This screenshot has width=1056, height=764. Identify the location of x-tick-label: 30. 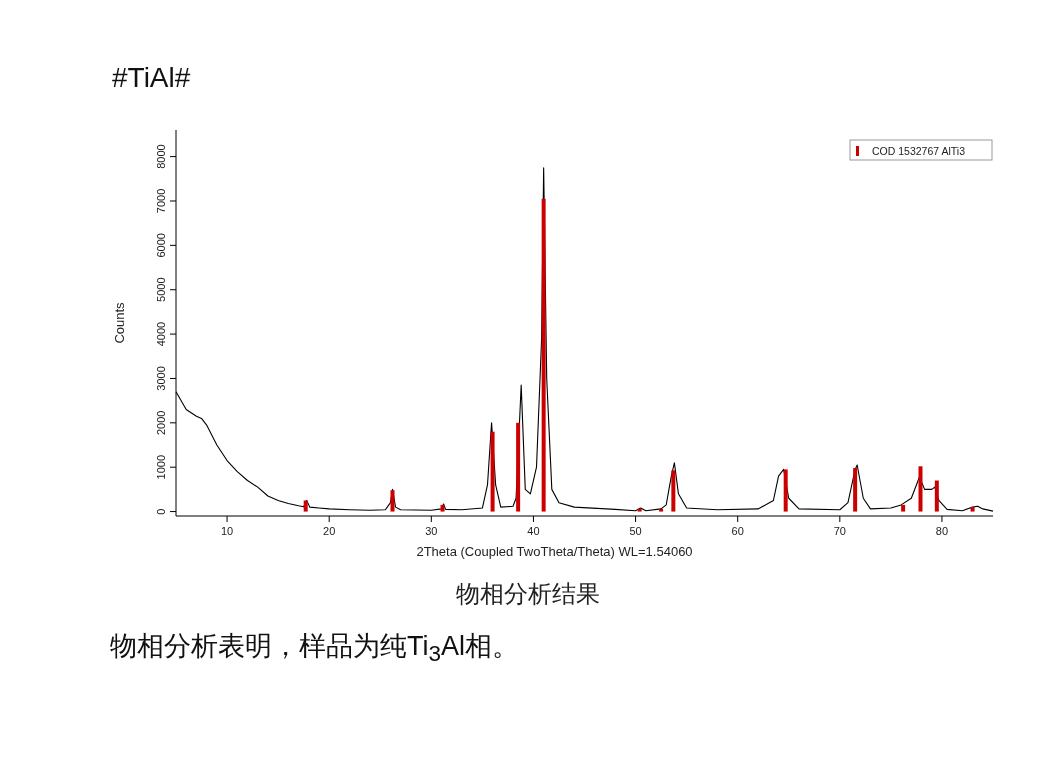
(431, 531).